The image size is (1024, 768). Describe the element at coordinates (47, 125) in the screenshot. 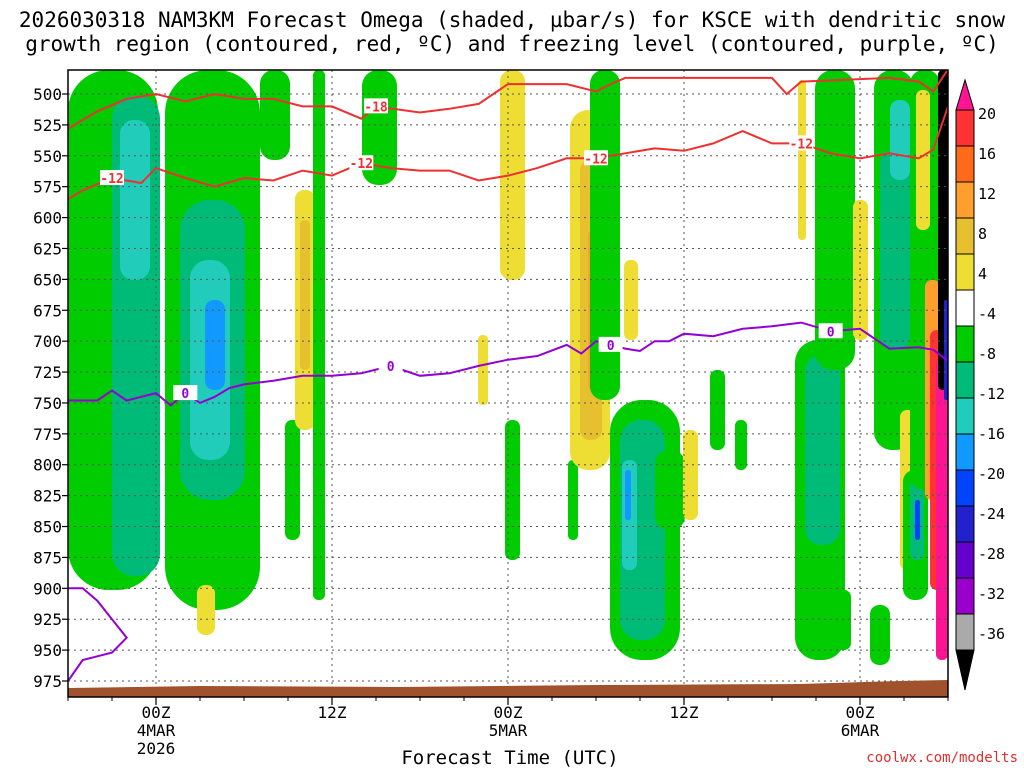

I see `y-tick-label: 525` at that location.